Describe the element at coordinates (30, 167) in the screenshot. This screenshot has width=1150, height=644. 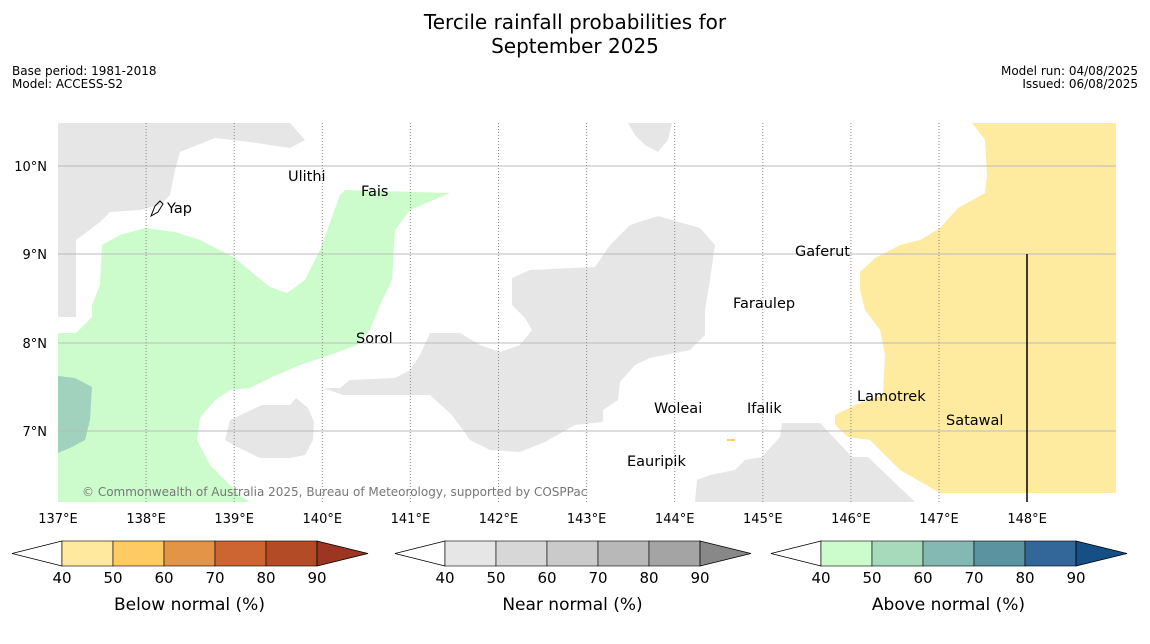
I see `latitude-label: 10°N` at that location.